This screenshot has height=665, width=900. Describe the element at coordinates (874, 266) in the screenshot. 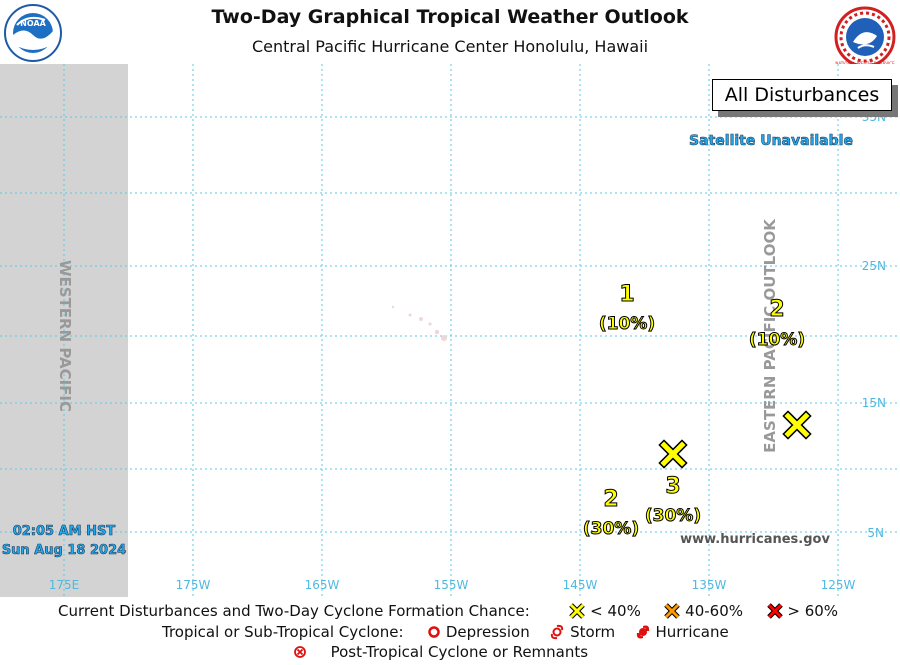

I see `lat-label: 25N` at that location.